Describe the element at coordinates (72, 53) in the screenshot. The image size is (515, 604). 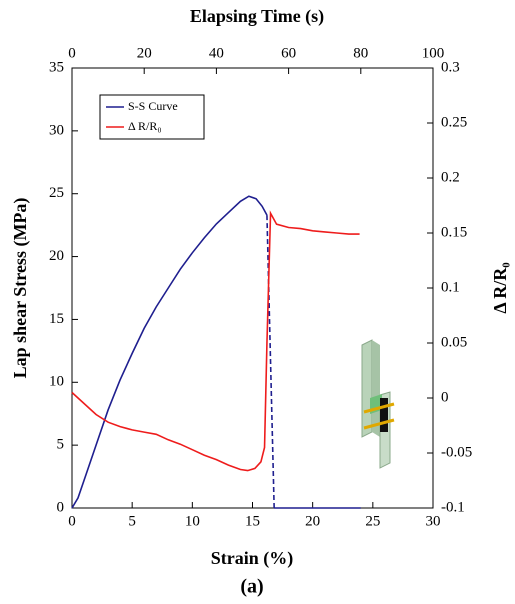
I see `x2-tick-label: 0` at that location.